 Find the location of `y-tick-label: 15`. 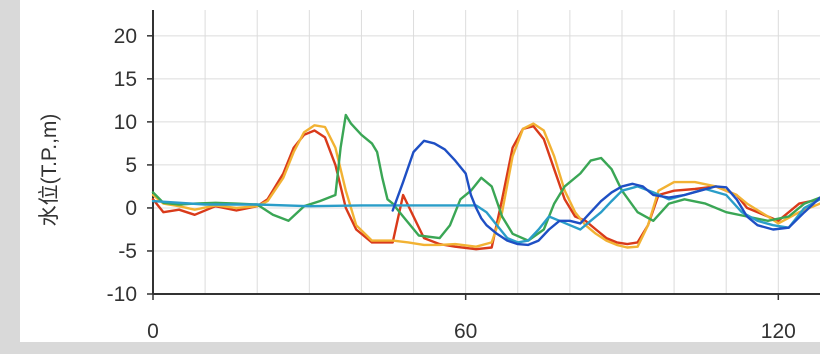

y-tick-label: 15 is located at coordinates (125, 79).